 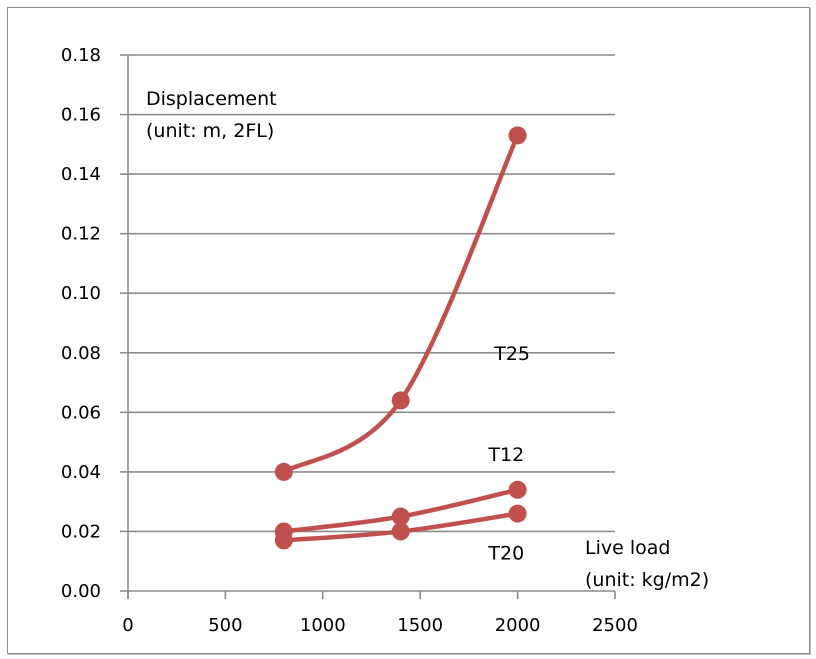 What do you see at coordinates (81, 353) in the screenshot?
I see `y-tick-label: 0.08` at bounding box center [81, 353].